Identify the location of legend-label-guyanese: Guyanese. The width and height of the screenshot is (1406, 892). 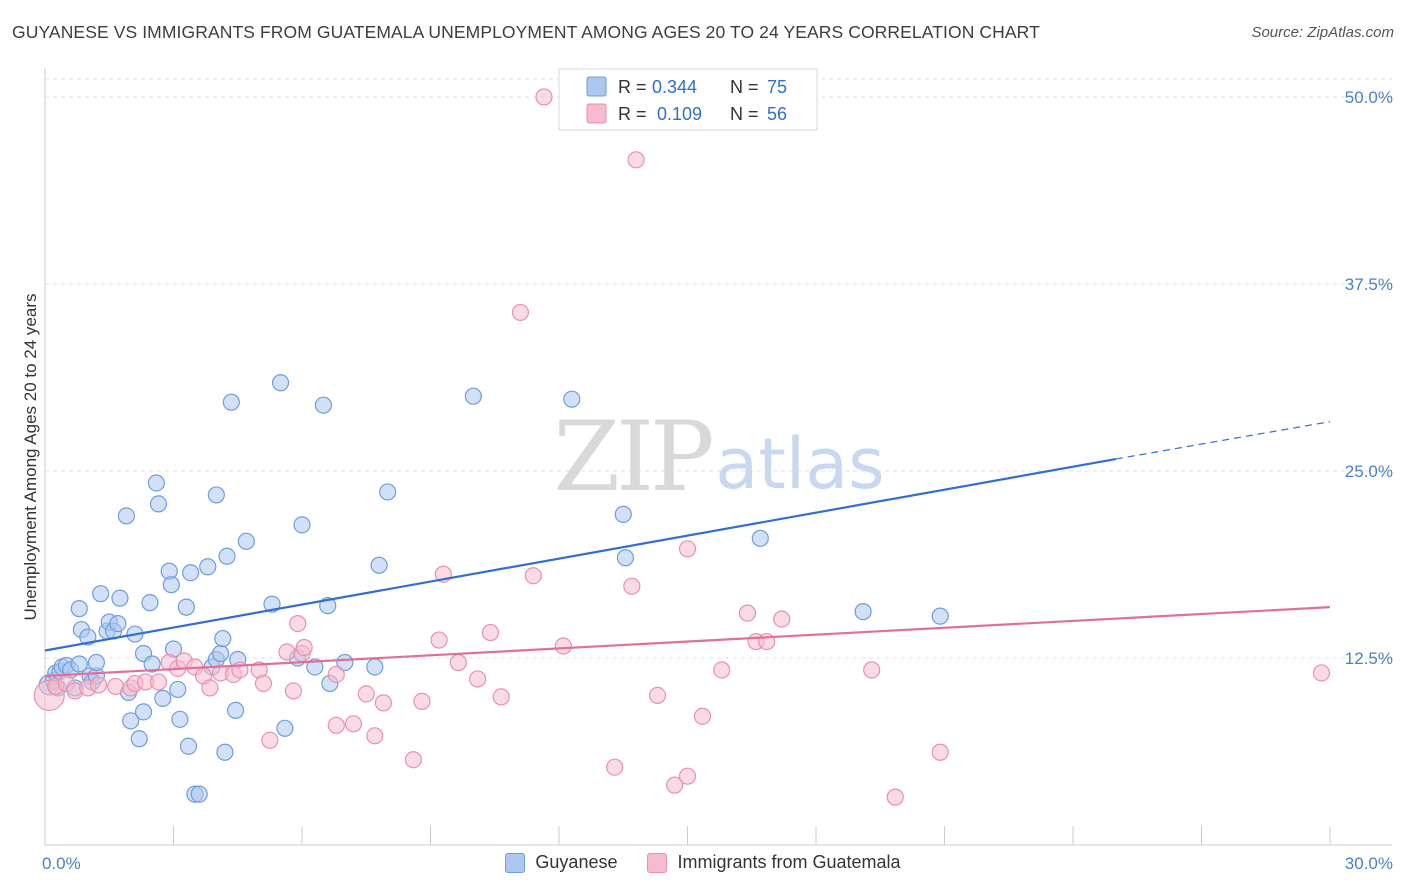
(576, 862).